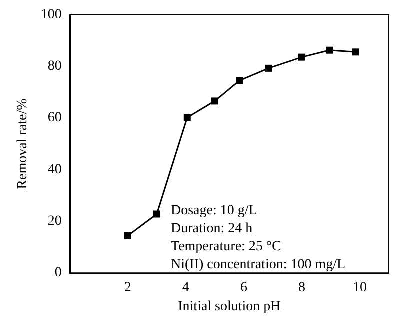 The image size is (400, 327). What do you see at coordinates (23, 144) in the screenshot?
I see `y-axis-title: Removal rate/%` at bounding box center [23, 144].